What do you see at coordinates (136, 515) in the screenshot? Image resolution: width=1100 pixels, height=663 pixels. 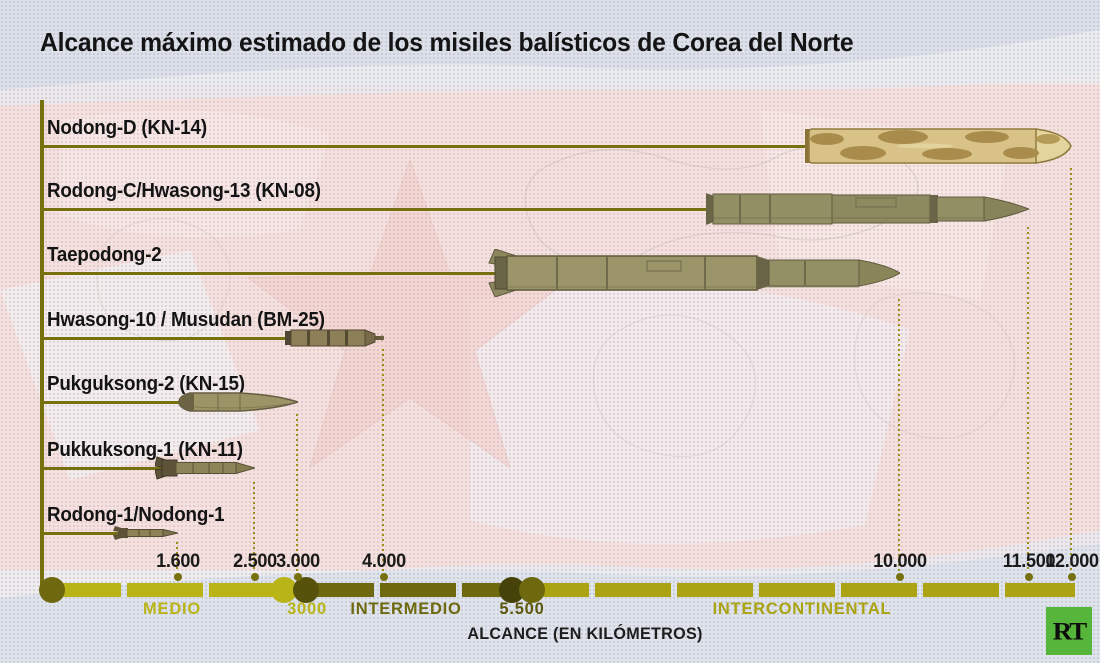 I see `missile-name-label: Rodong-1/Nodong-1` at bounding box center [136, 515].